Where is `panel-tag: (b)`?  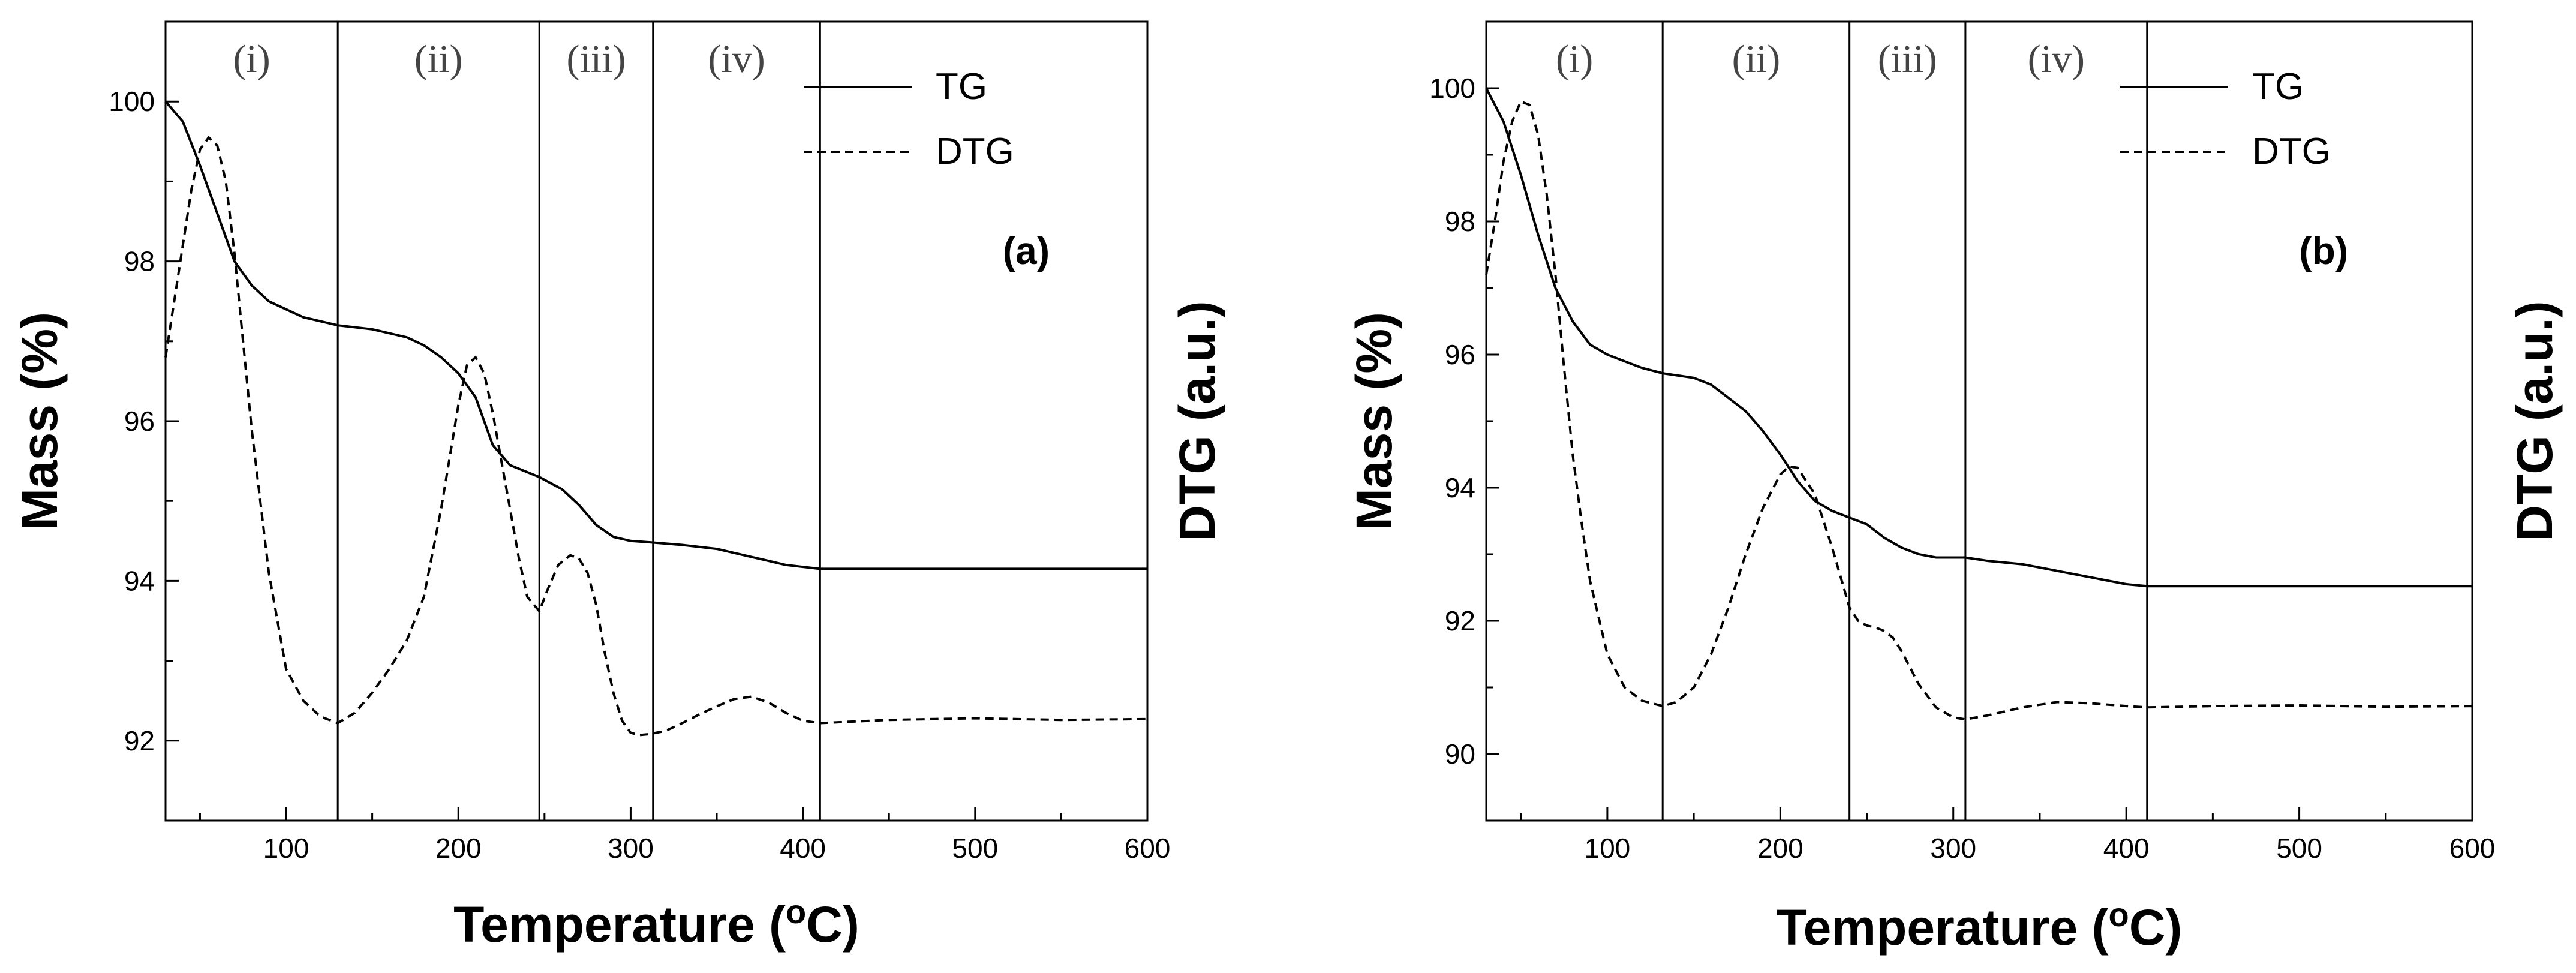
panel-tag: (b) is located at coordinates (2323, 250).